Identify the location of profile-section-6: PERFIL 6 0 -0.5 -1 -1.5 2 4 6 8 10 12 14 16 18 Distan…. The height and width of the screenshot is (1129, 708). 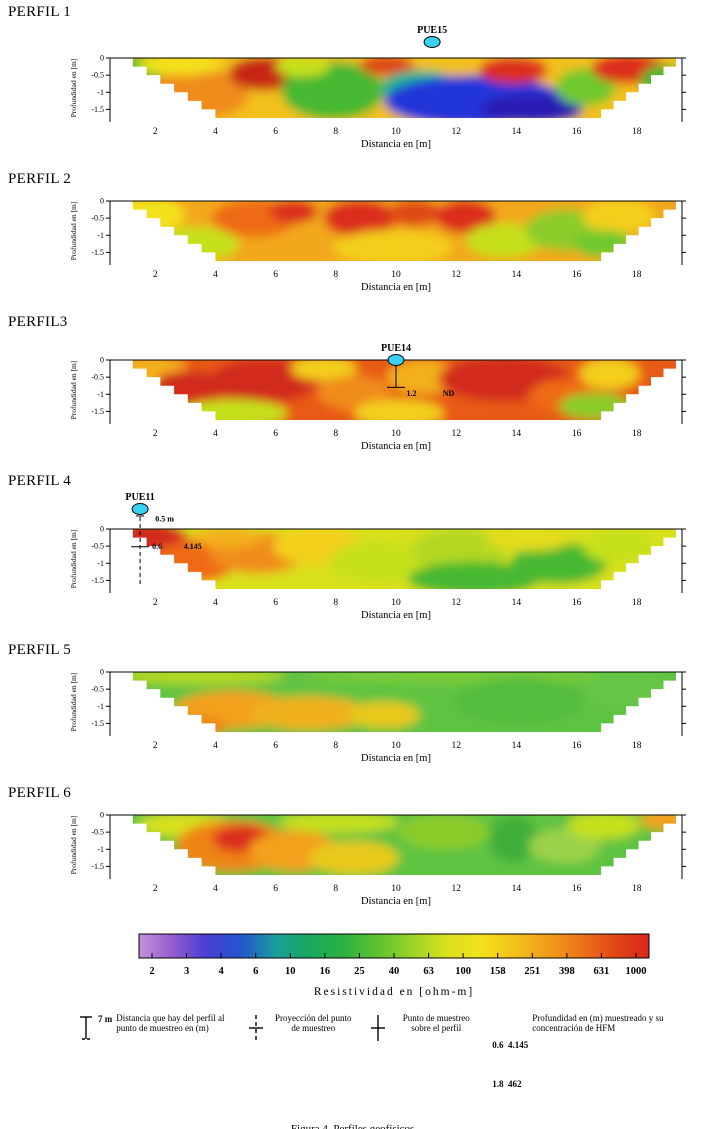
(354, 849).